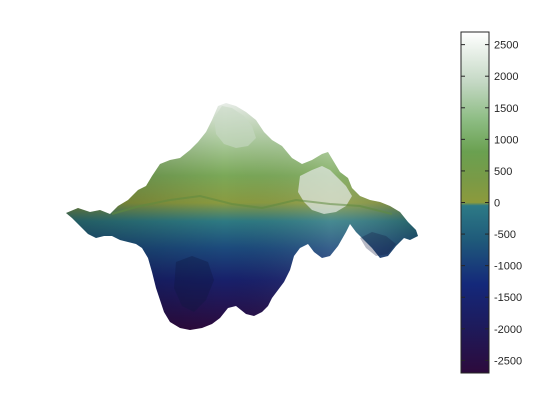  Describe the element at coordinates (506, 77) in the screenshot. I see `colorbar-tick-label: 2000` at that location.